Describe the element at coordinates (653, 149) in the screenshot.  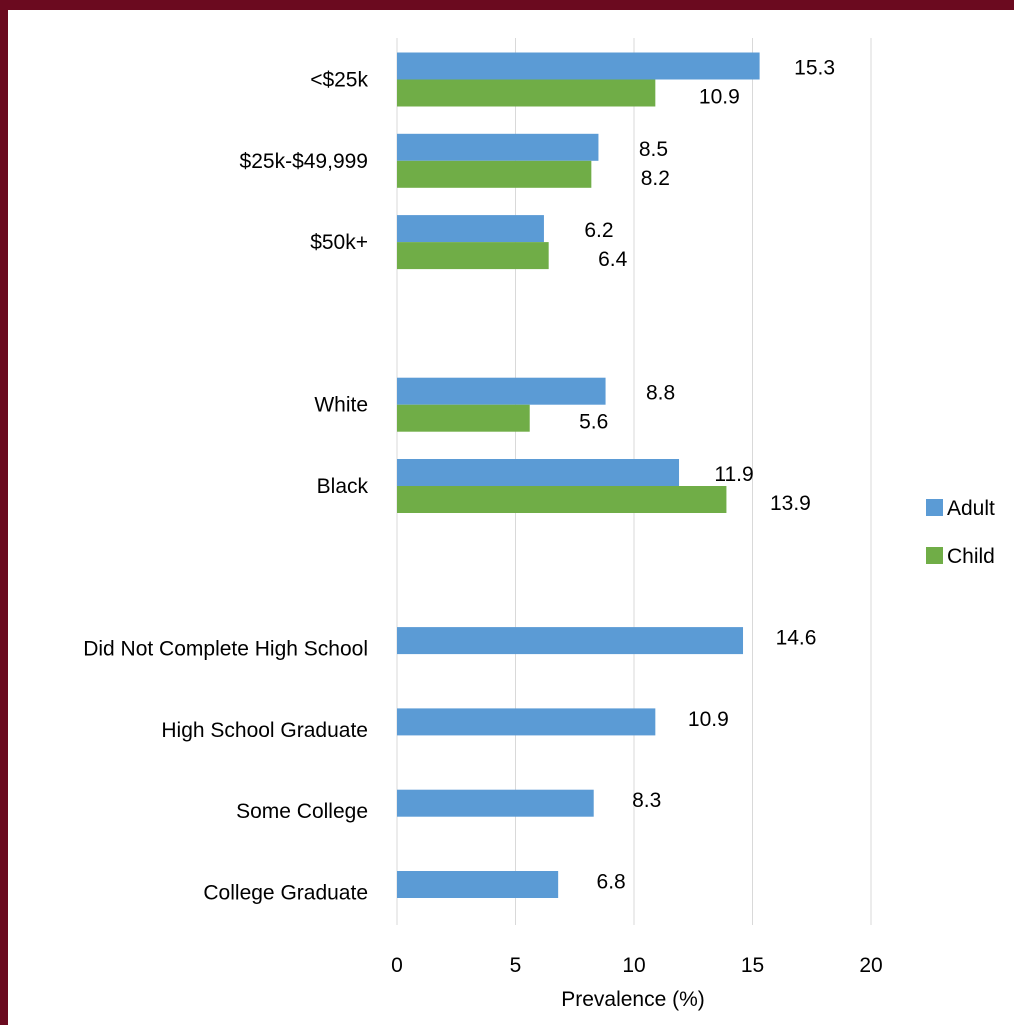
I see `value-label-adult: 8.5` at that location.